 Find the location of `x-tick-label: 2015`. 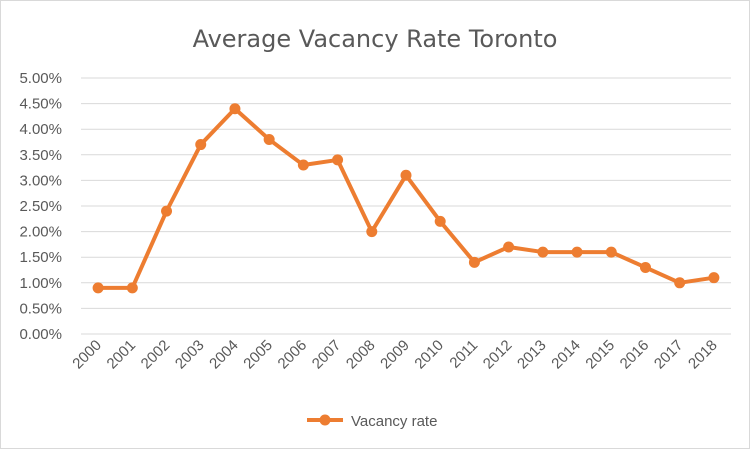

x-tick-label: 2015 is located at coordinates (600, 355).